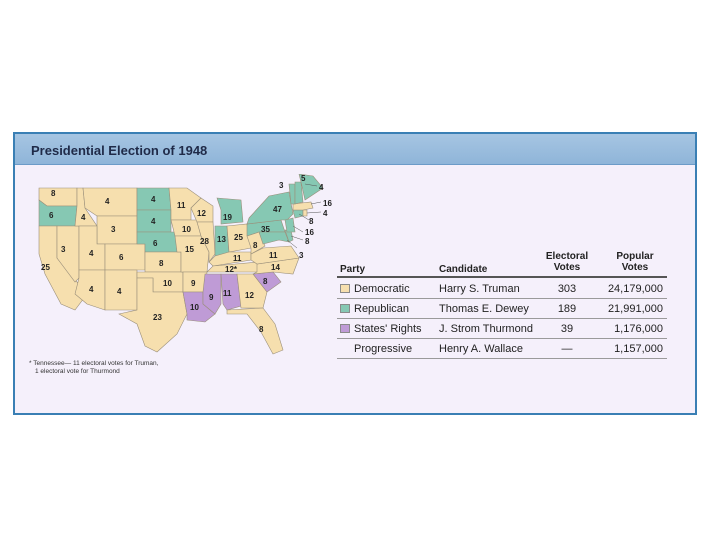 The image size is (720, 540). Describe the element at coordinates (345, 308) in the screenshot. I see `republican-swatch` at that location.